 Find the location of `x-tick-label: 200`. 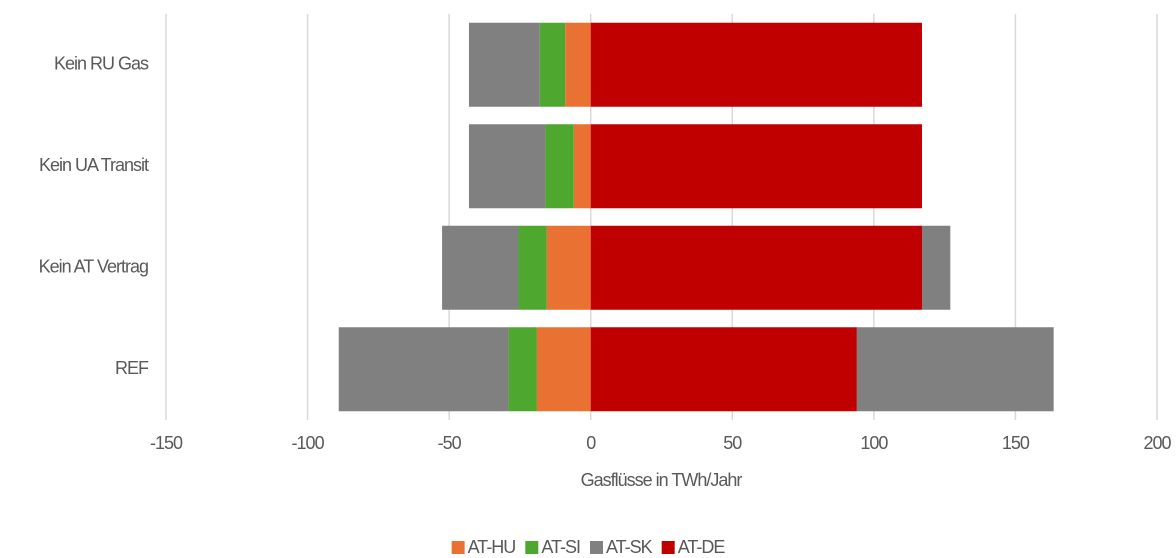

x-tick-label: 200 is located at coordinates (1157, 443).